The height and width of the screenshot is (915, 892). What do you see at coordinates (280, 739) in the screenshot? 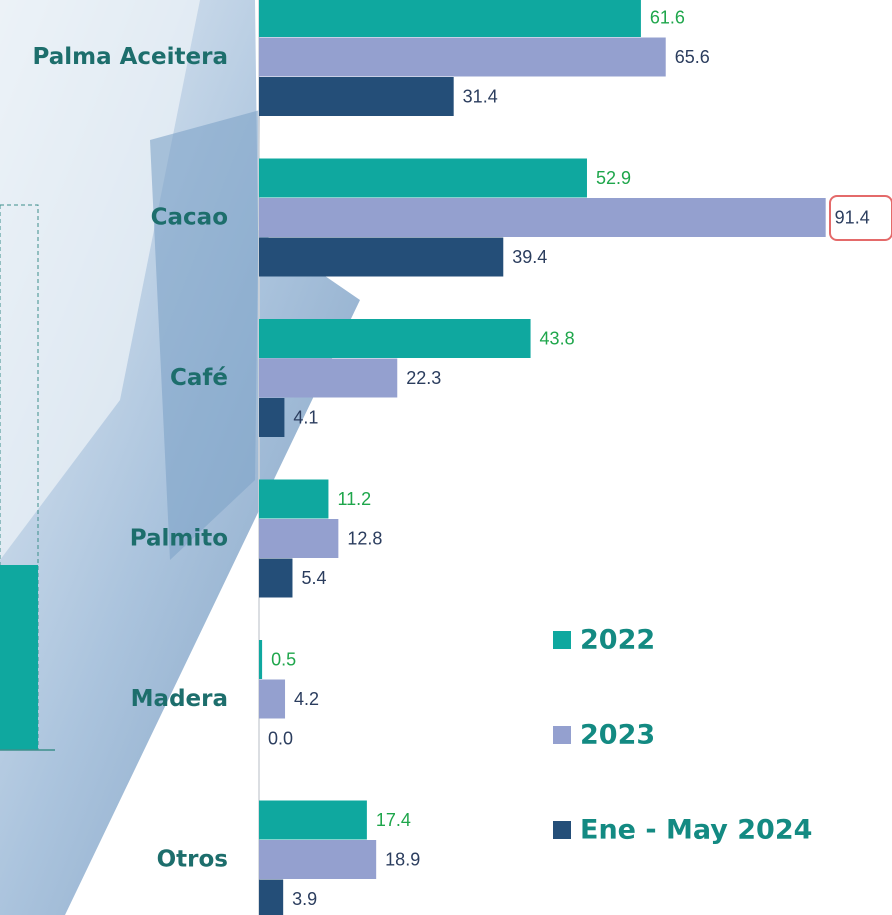
I see `value-label: 0.0` at bounding box center [280, 739].